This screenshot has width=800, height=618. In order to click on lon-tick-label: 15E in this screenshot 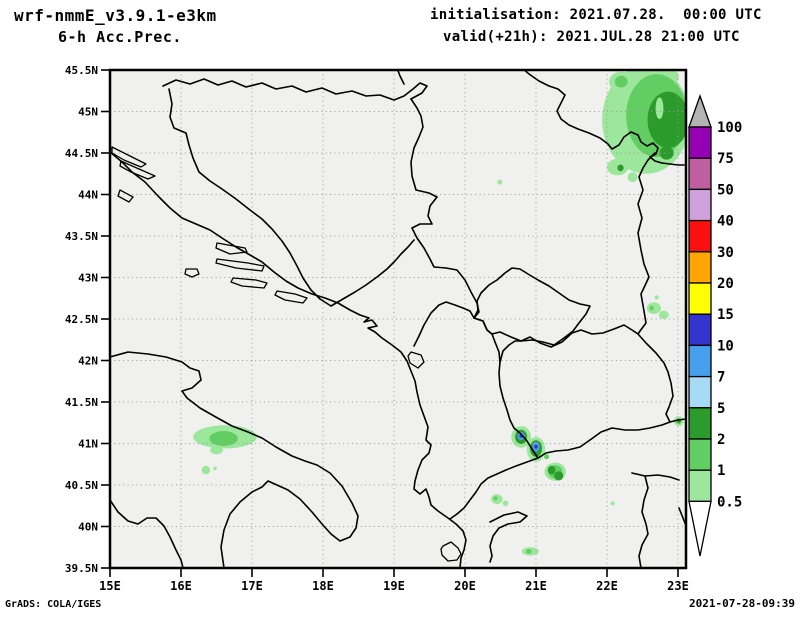, I will do `click(110, 586)`.